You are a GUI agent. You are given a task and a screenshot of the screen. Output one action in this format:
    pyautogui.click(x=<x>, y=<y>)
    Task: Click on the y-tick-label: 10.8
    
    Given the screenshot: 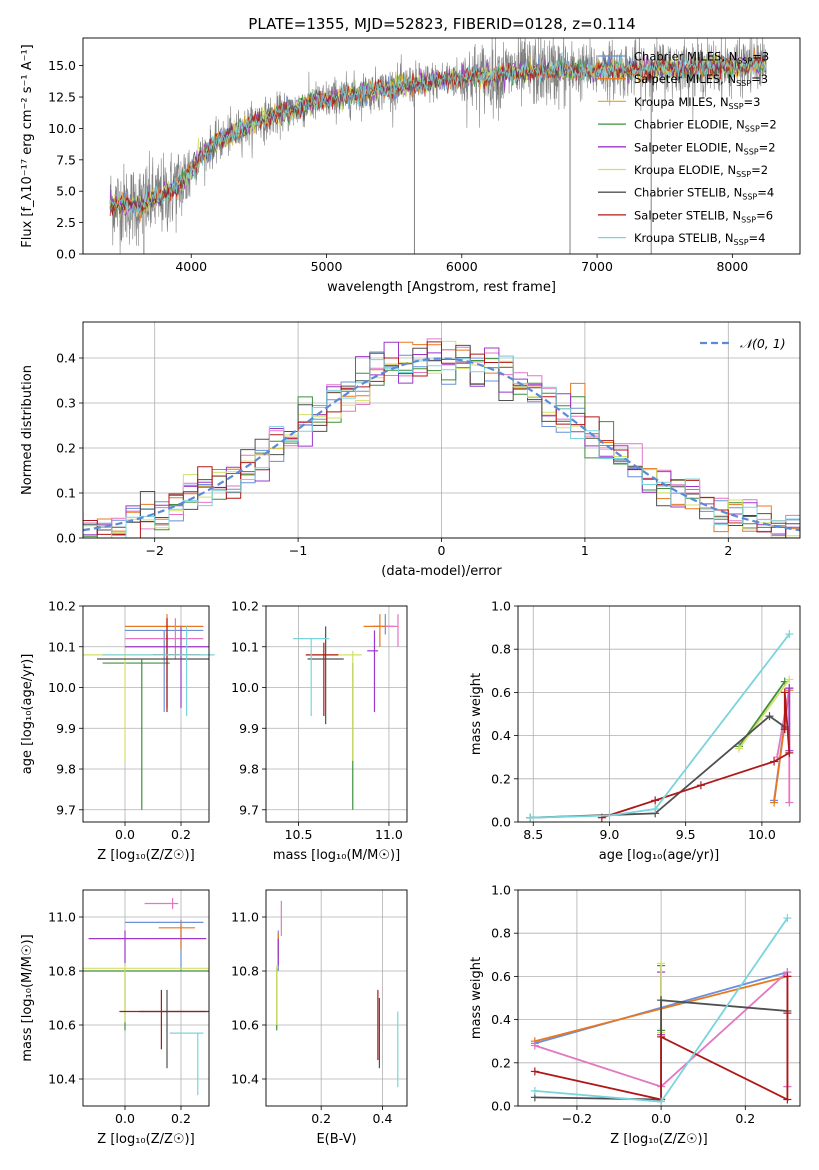 What is the action you would take?
    pyautogui.click(x=62, y=971)
    